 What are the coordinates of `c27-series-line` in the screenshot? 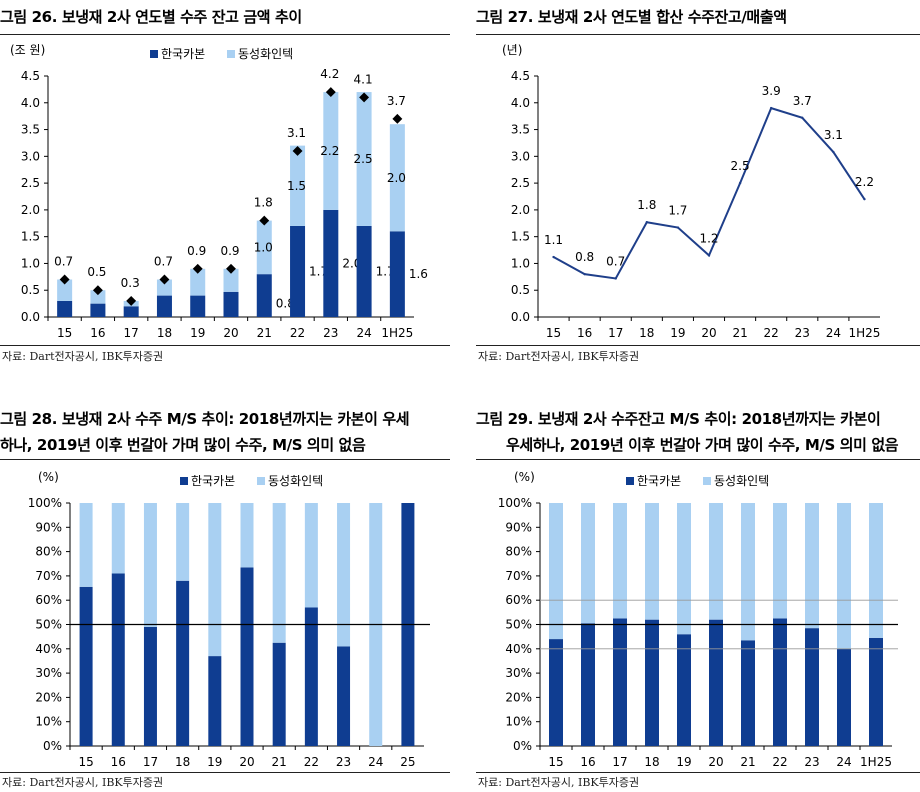 It's located at (709, 193).